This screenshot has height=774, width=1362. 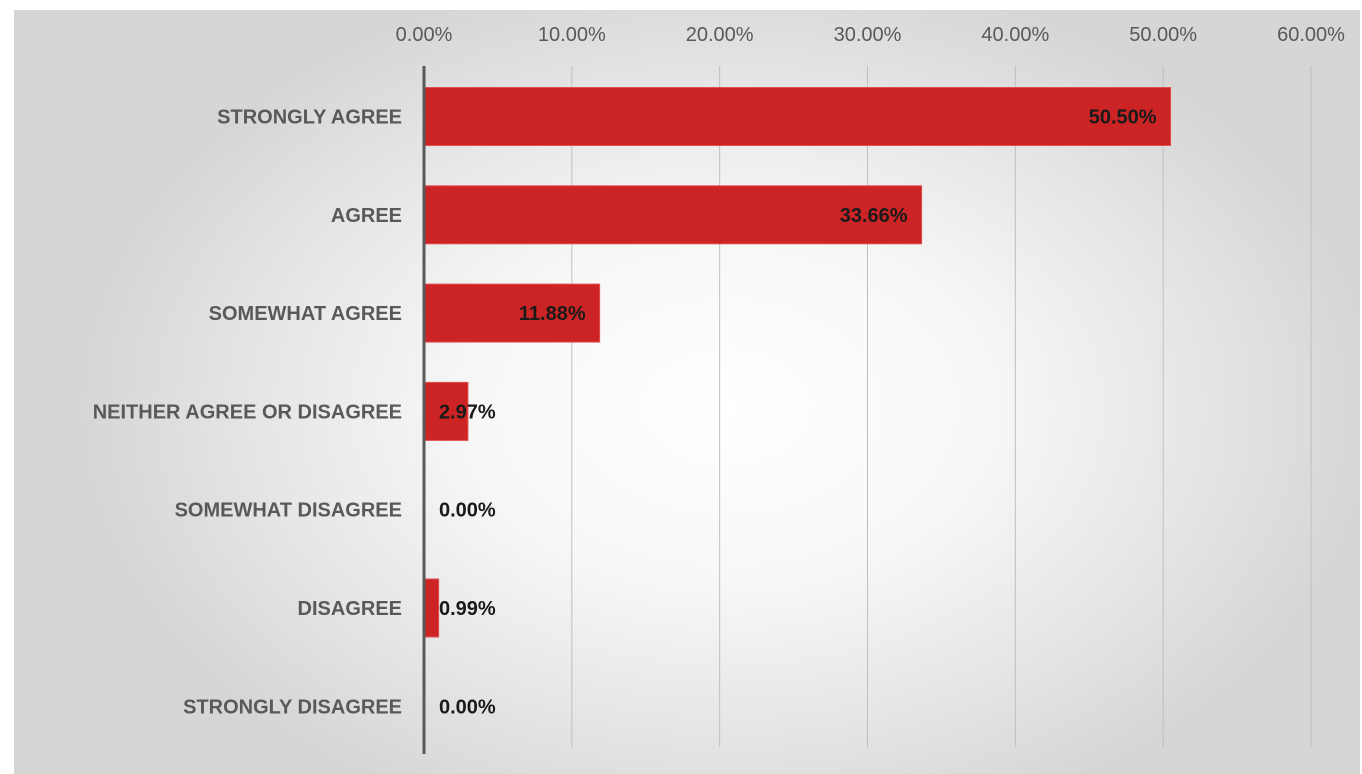 I want to click on category-label: AGREE, so click(x=366, y=216).